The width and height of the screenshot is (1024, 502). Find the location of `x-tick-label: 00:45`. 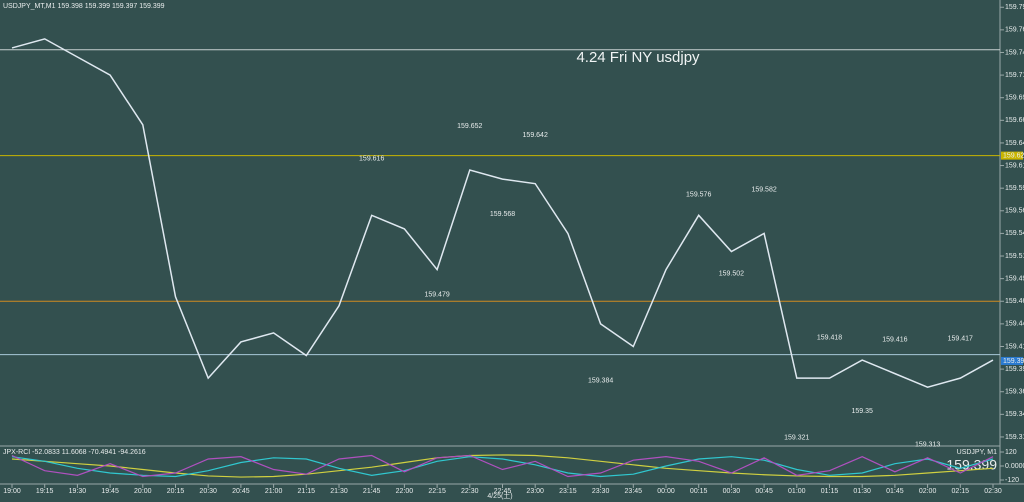

x-tick-label: 00:45 is located at coordinates (764, 491).